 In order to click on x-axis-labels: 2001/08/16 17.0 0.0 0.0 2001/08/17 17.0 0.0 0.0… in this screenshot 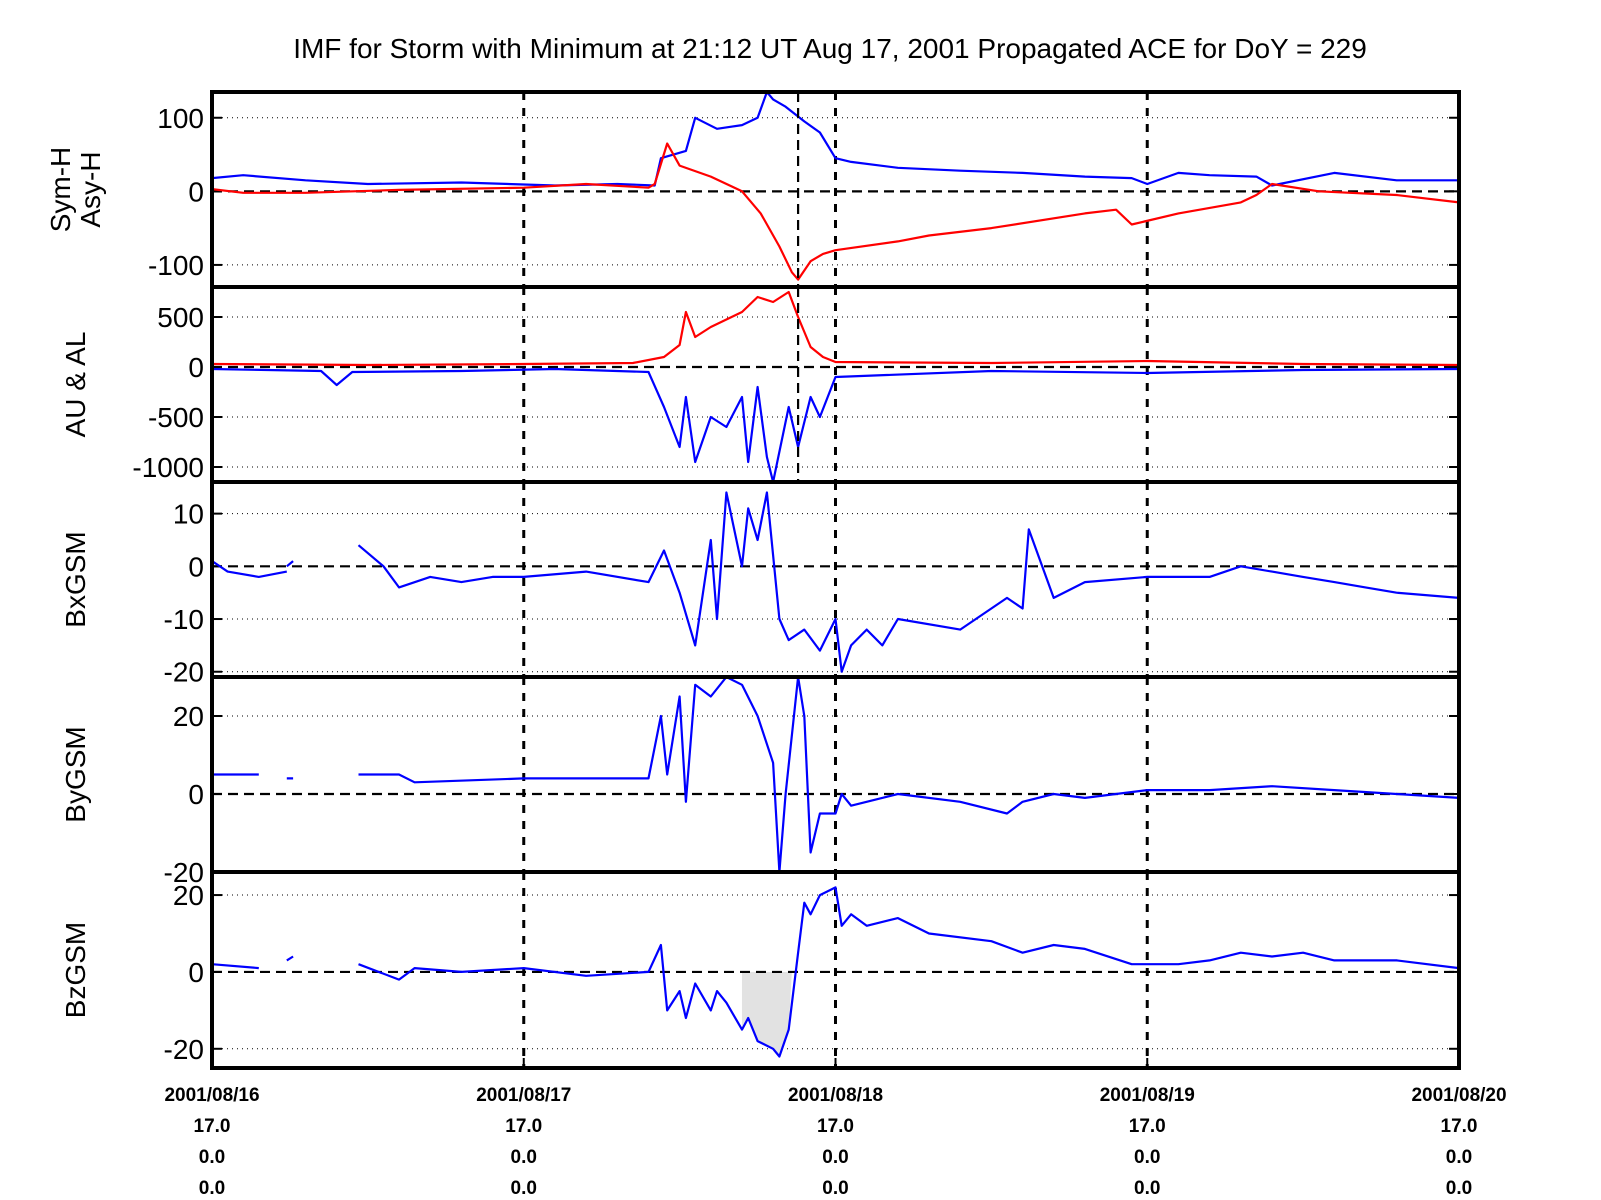, I will do `click(835, 1128)`.